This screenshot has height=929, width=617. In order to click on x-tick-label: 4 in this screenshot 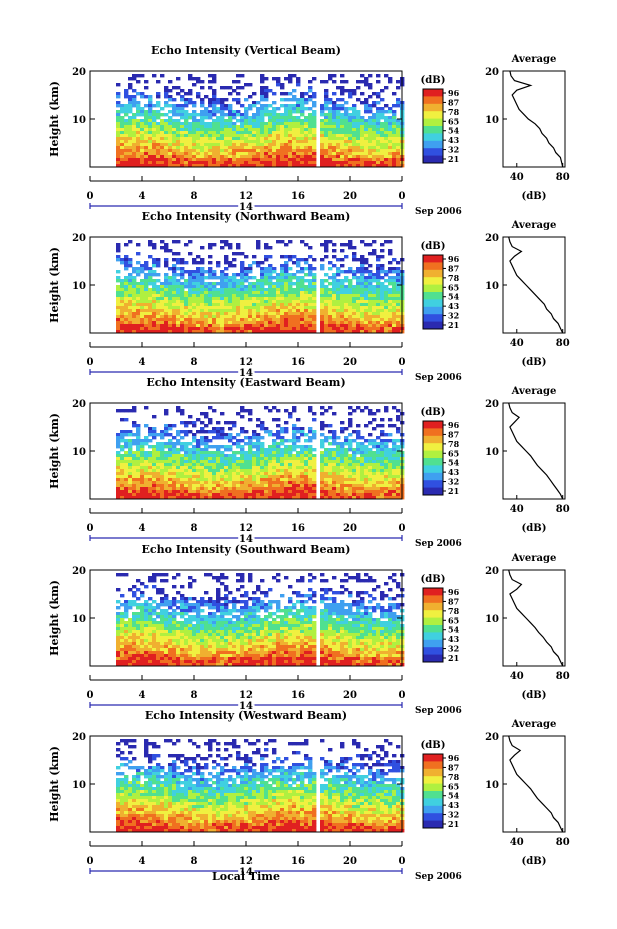, I will do `click(142, 196)`.